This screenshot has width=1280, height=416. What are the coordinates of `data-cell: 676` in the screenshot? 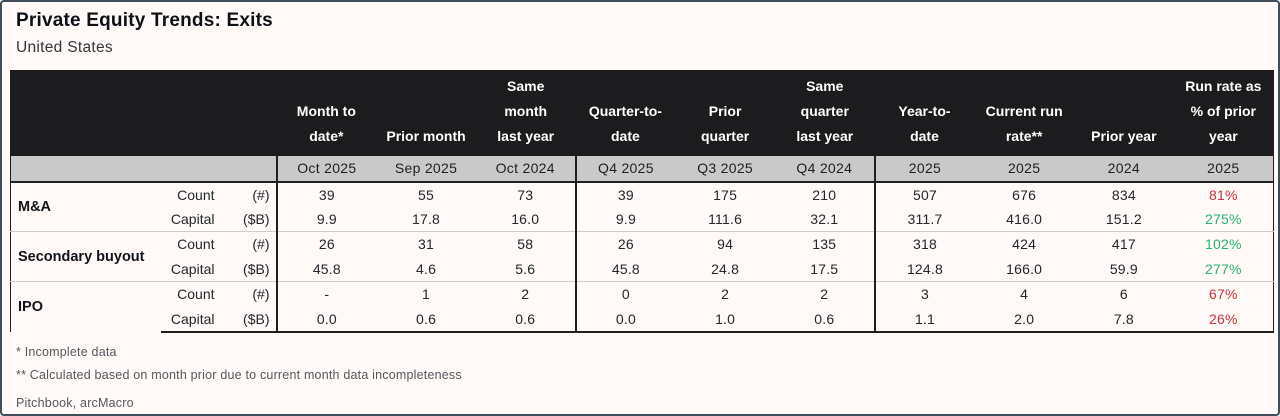 It's located at (1024, 194).